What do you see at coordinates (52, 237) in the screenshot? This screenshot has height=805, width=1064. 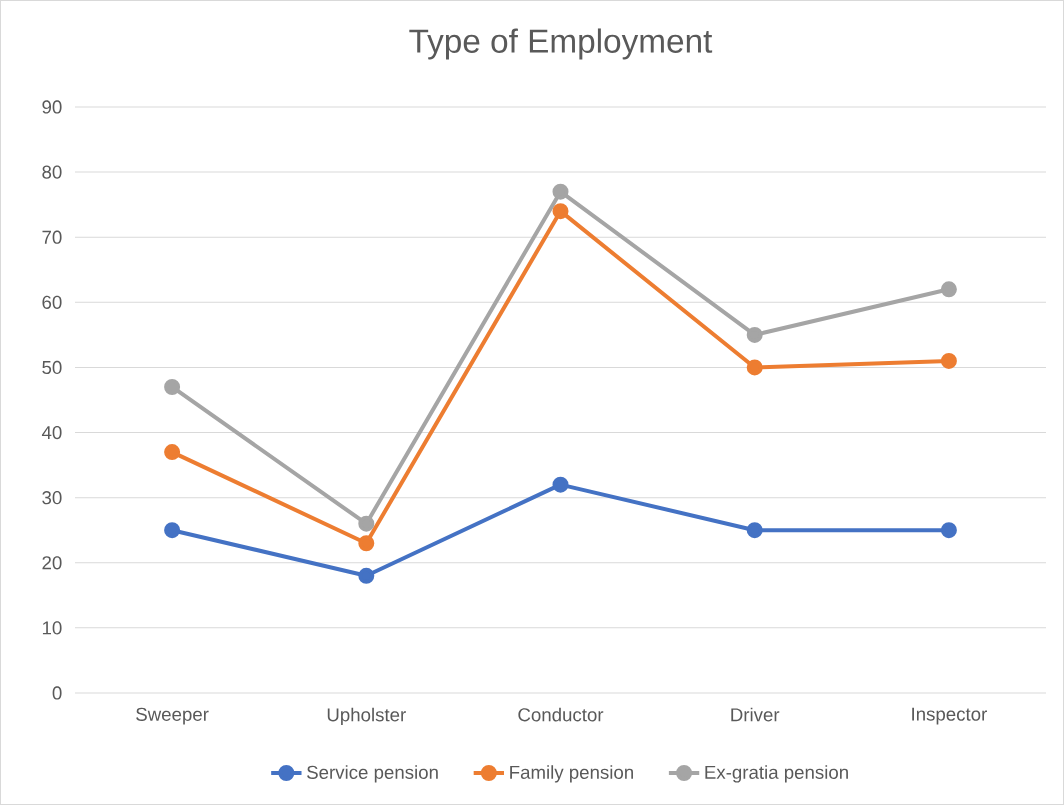 I see `y-tick-label: 70` at bounding box center [52, 237].